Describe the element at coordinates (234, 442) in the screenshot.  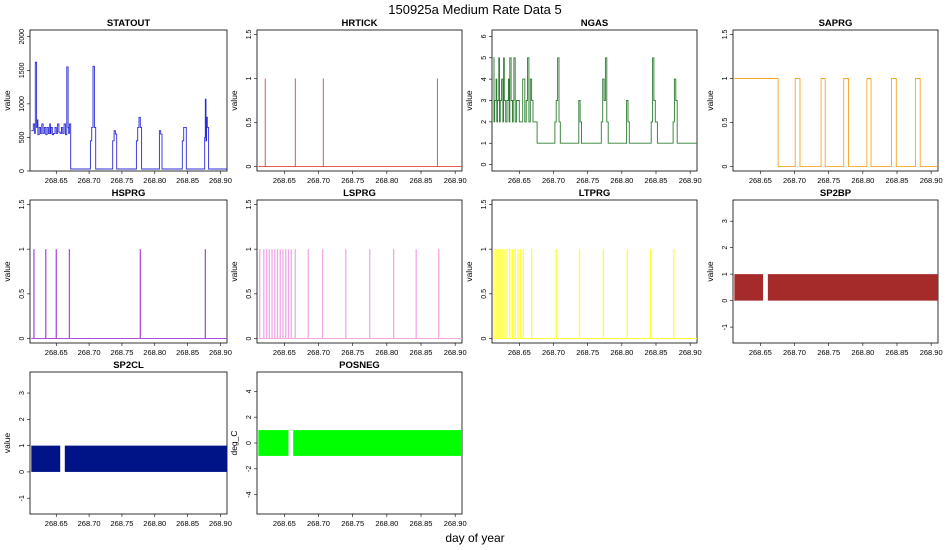
I see `y-axis-label: deg_C` at that location.